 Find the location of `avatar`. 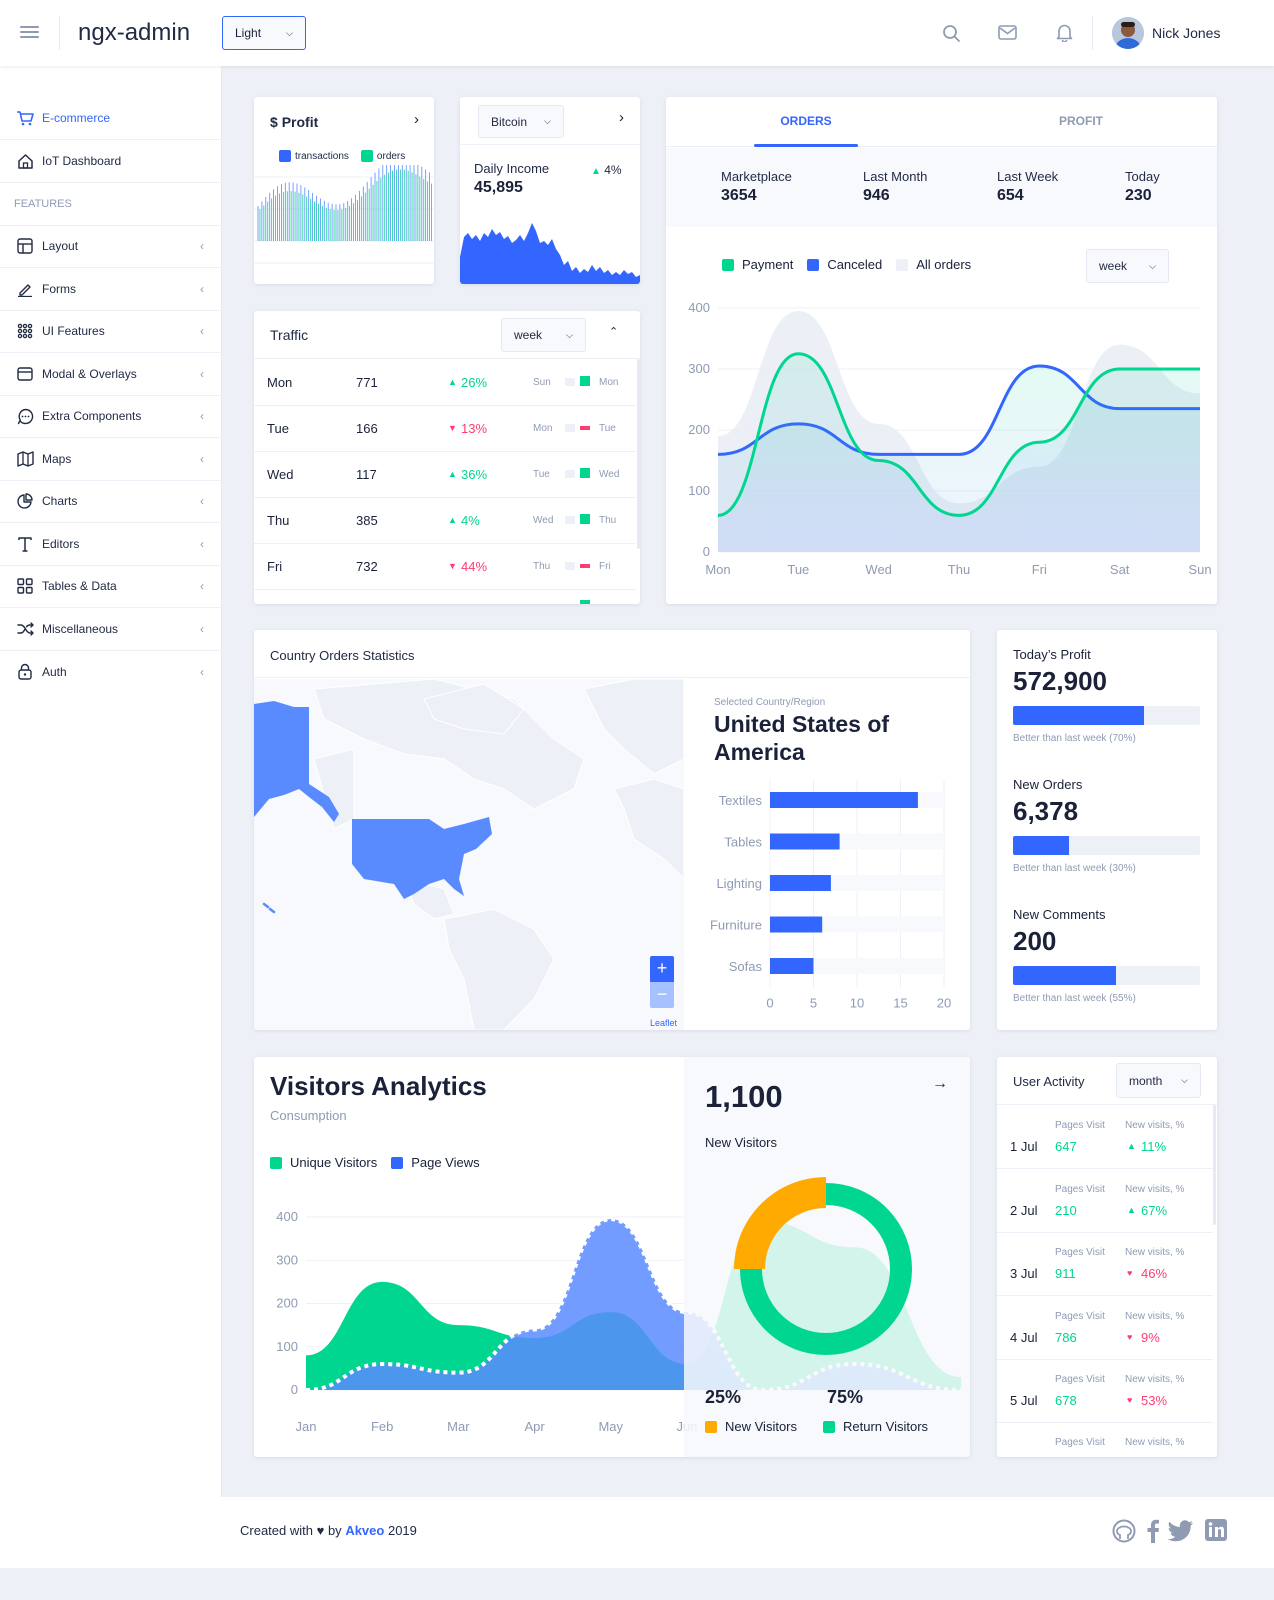

avatar is located at coordinates (1128, 33).